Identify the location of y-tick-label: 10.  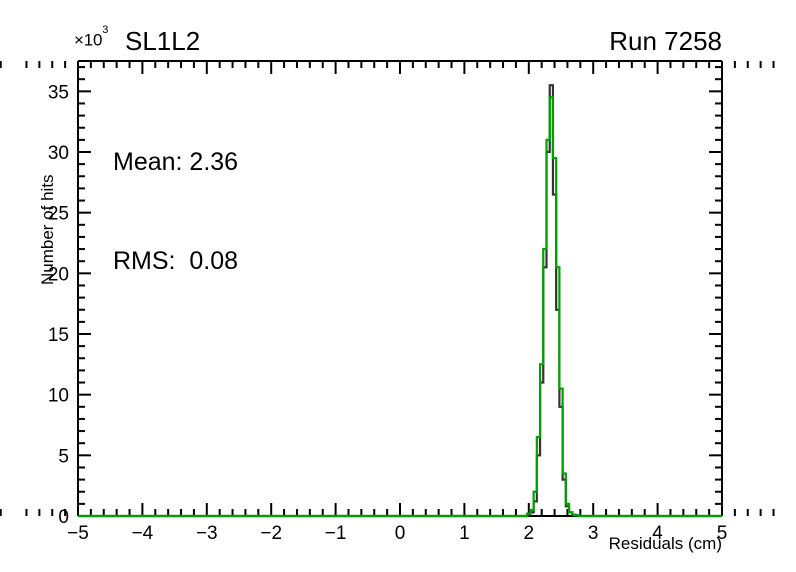
(58, 396).